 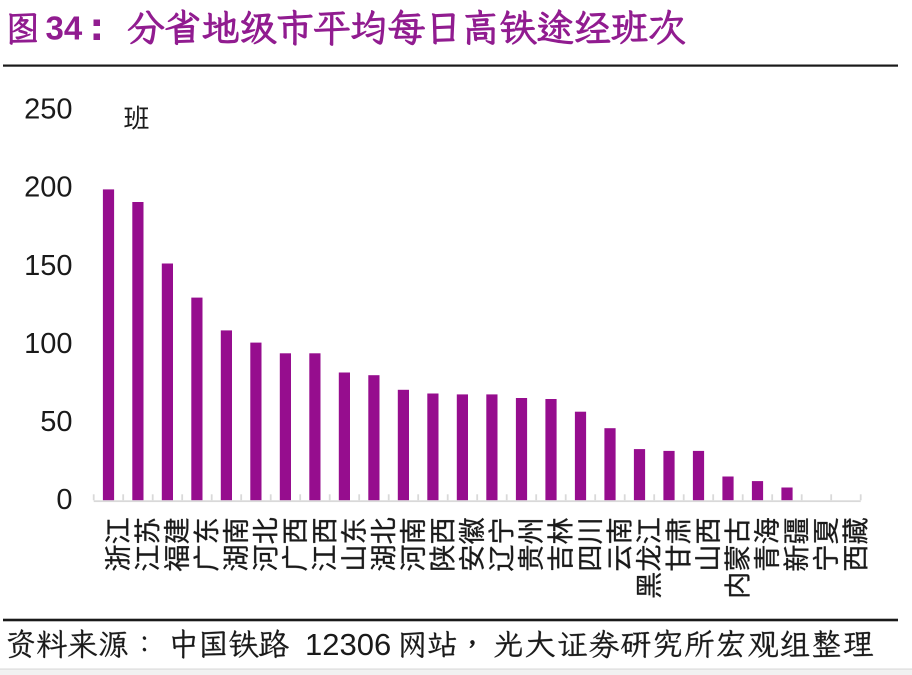 What do you see at coordinates (48, 266) in the screenshot?
I see `svg-text: 150` at bounding box center [48, 266].